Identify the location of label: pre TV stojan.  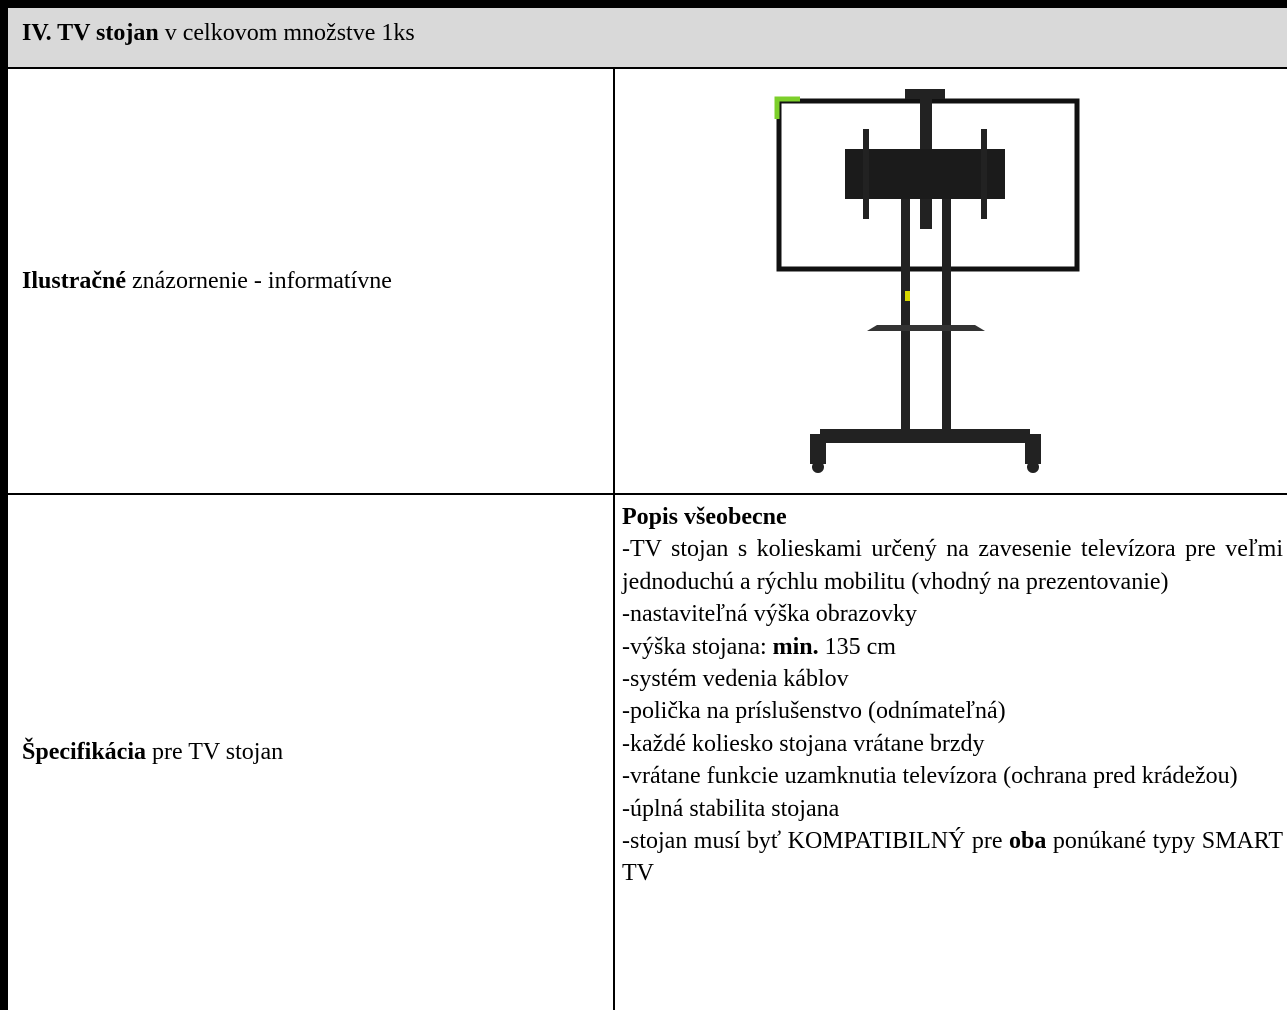
(218, 752).